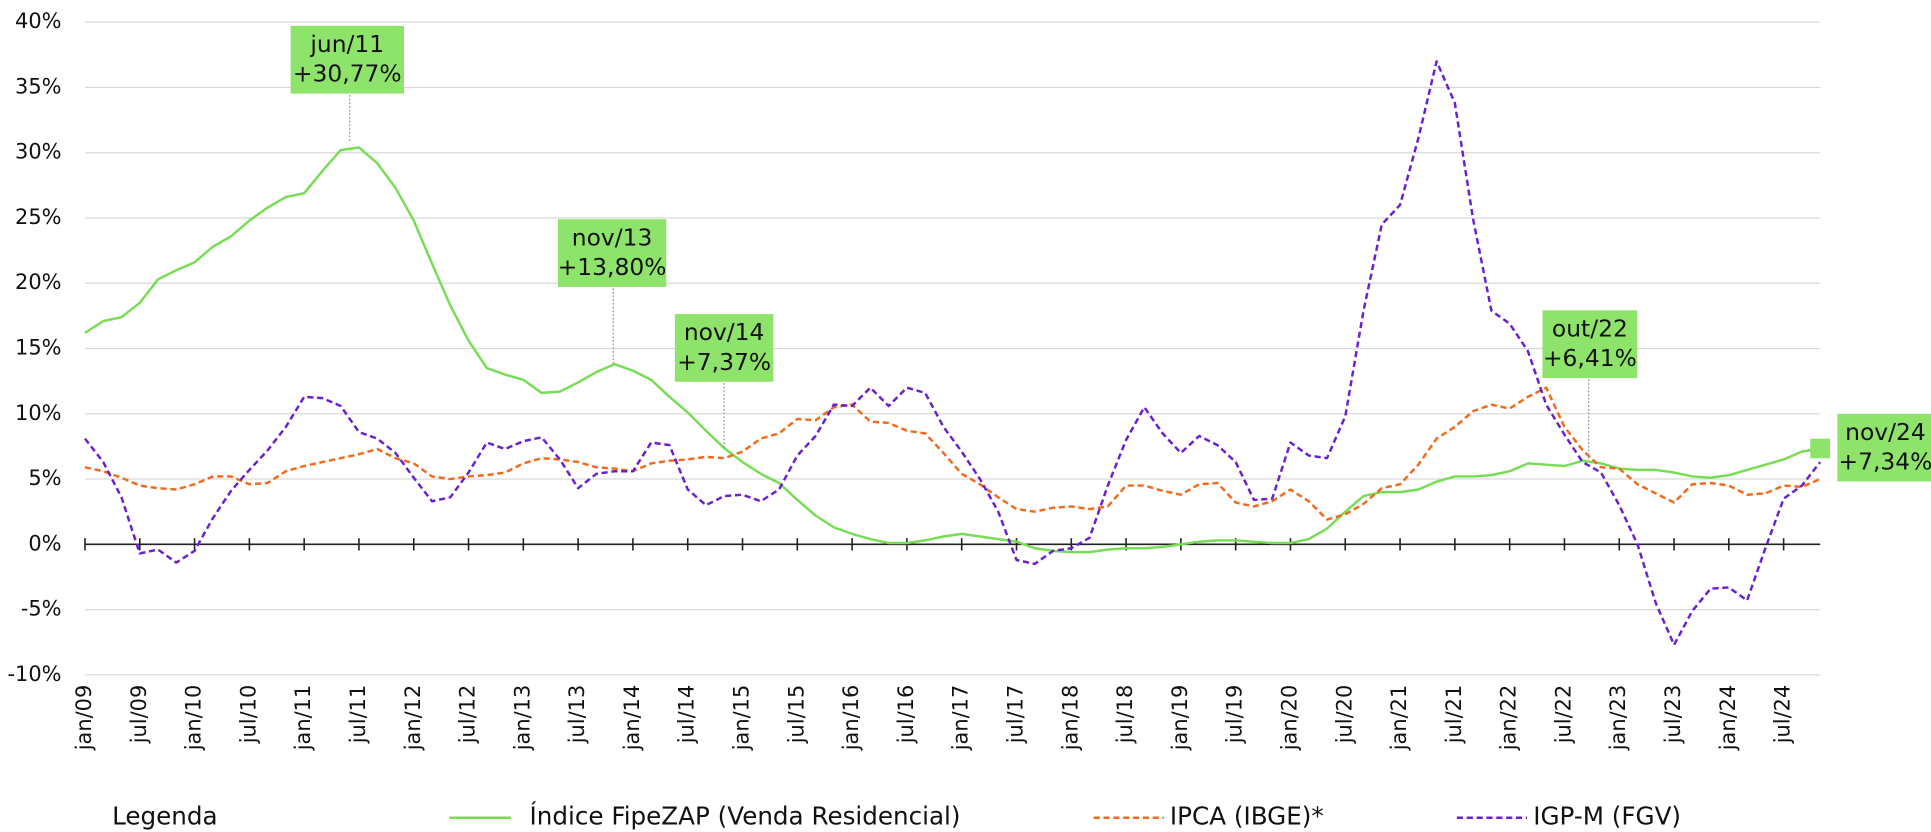  I want to click on x-tick-label: jan/11, so click(303, 718).